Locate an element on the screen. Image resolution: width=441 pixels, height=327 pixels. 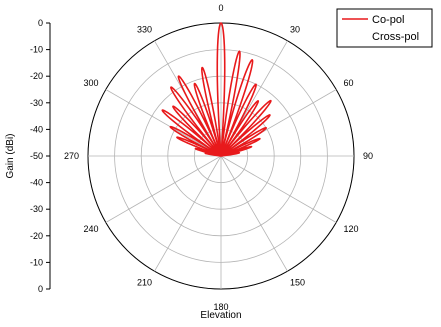
angle-label: 30 is located at coordinates (295, 30).